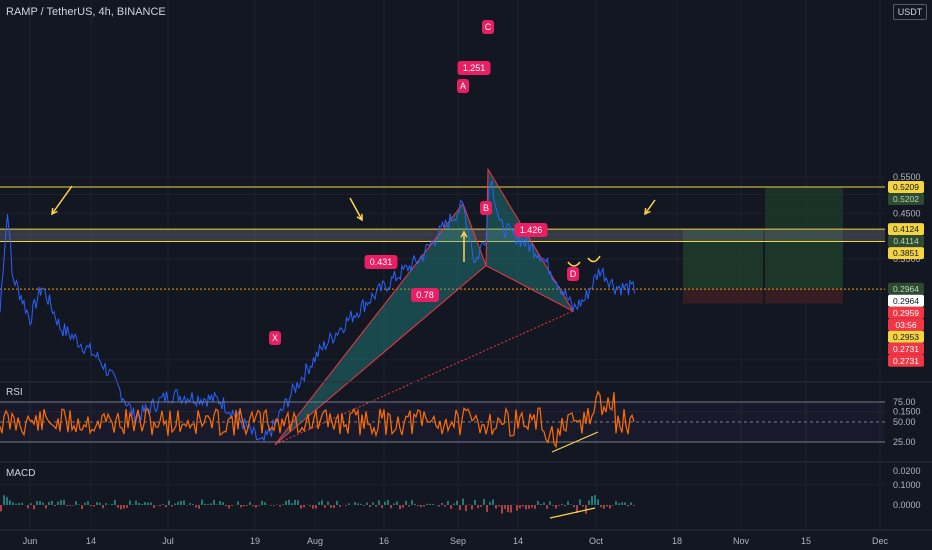  I want to click on time-tick: 14, so click(91, 541).